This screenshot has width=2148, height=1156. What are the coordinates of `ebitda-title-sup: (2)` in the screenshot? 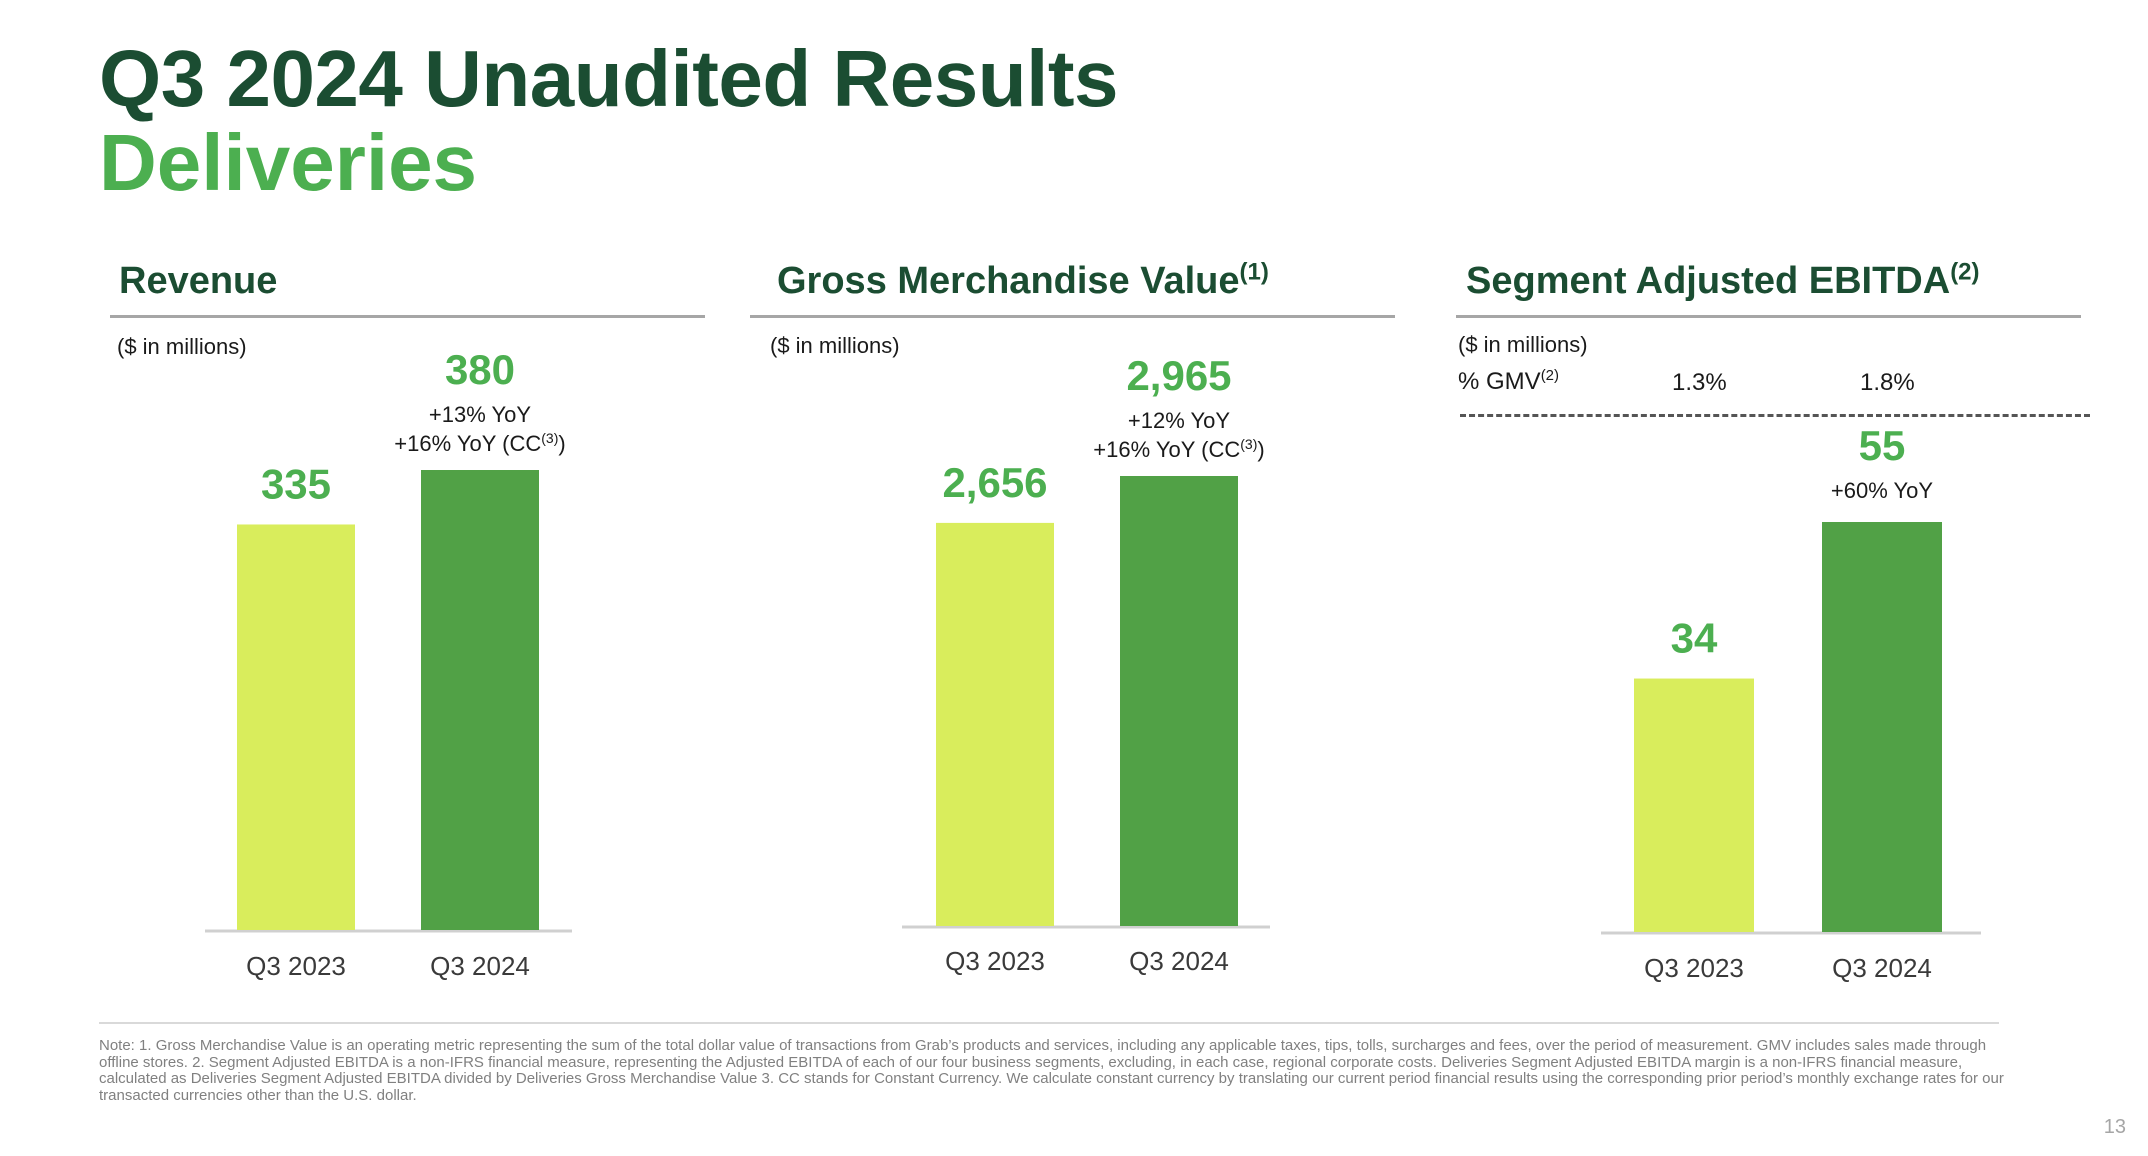 It's located at (1965, 272).